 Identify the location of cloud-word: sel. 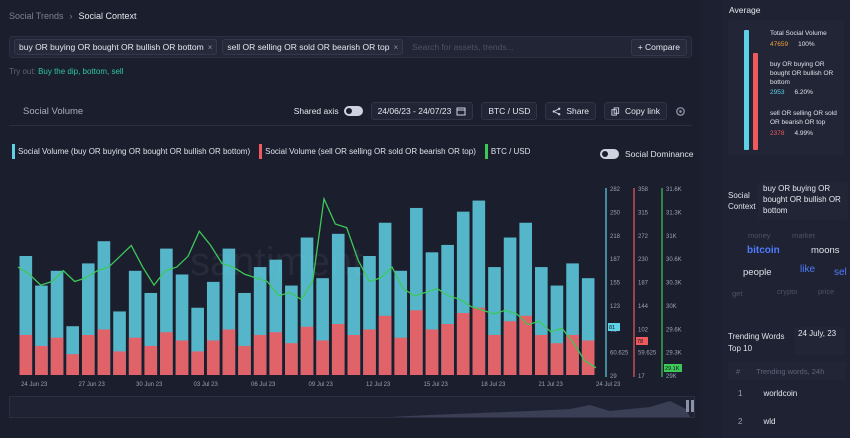
(840, 272).